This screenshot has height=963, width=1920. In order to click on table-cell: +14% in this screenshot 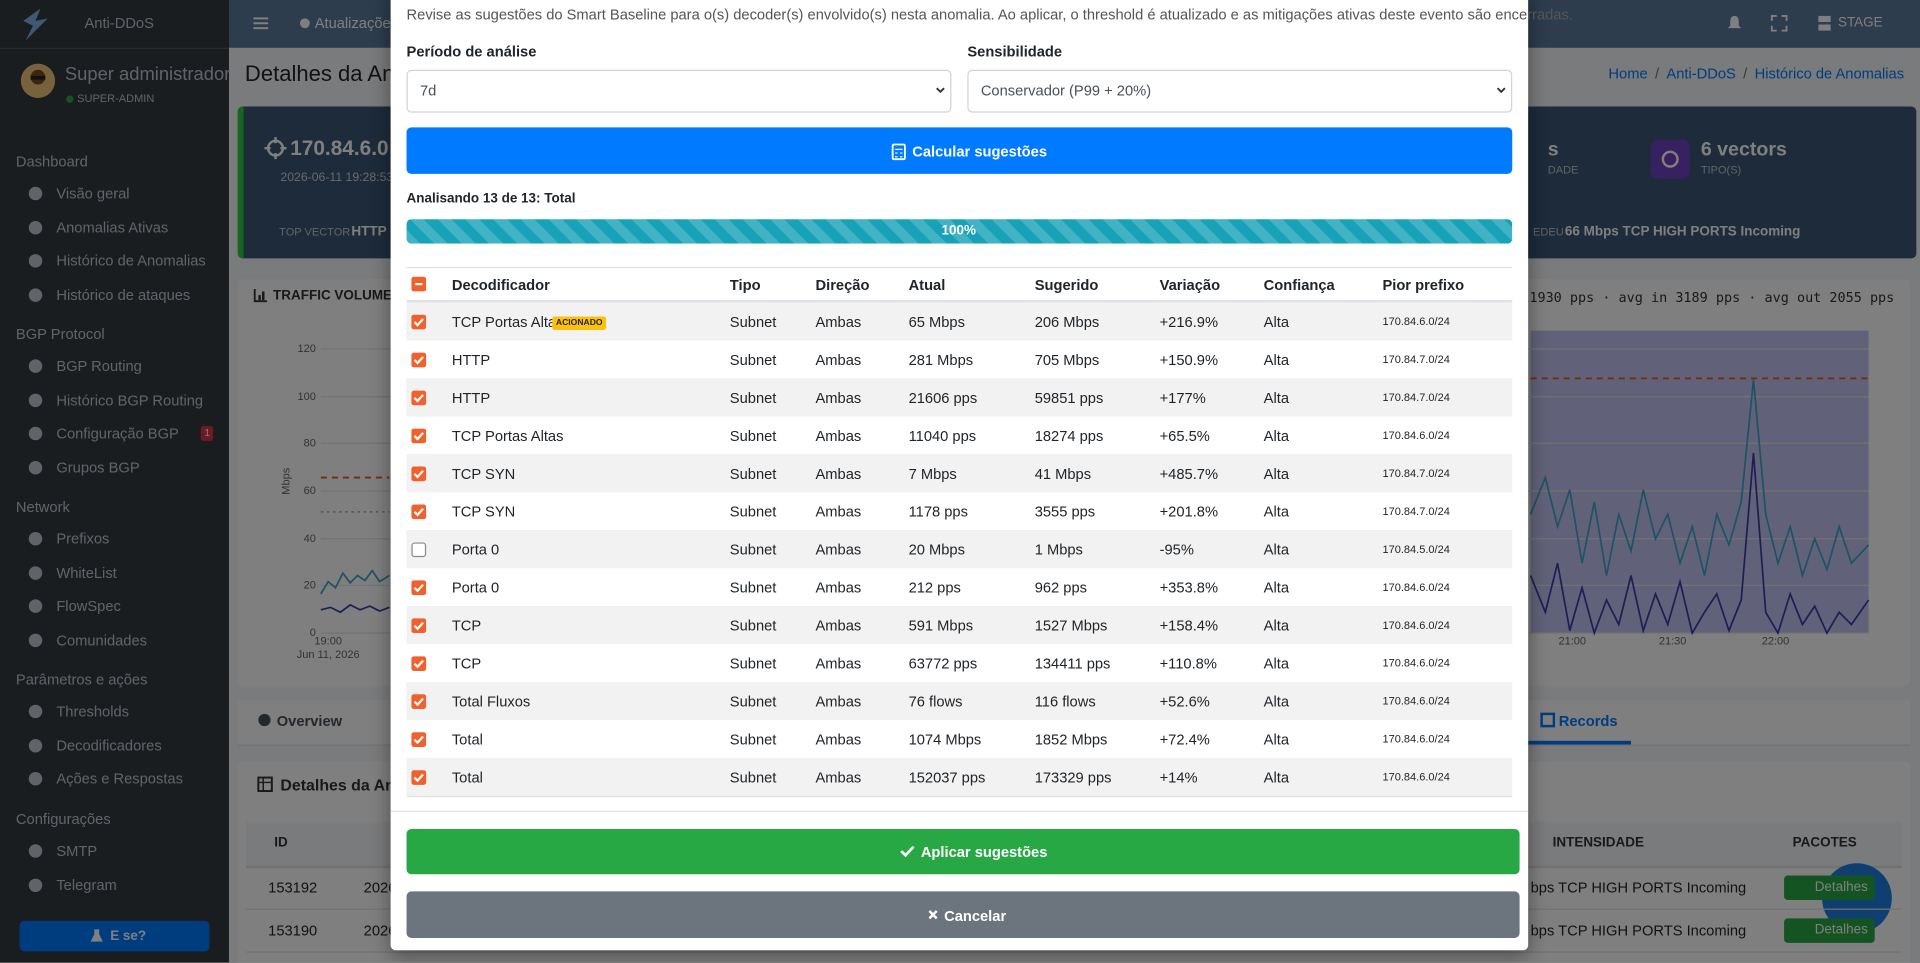, I will do `click(1178, 777)`.